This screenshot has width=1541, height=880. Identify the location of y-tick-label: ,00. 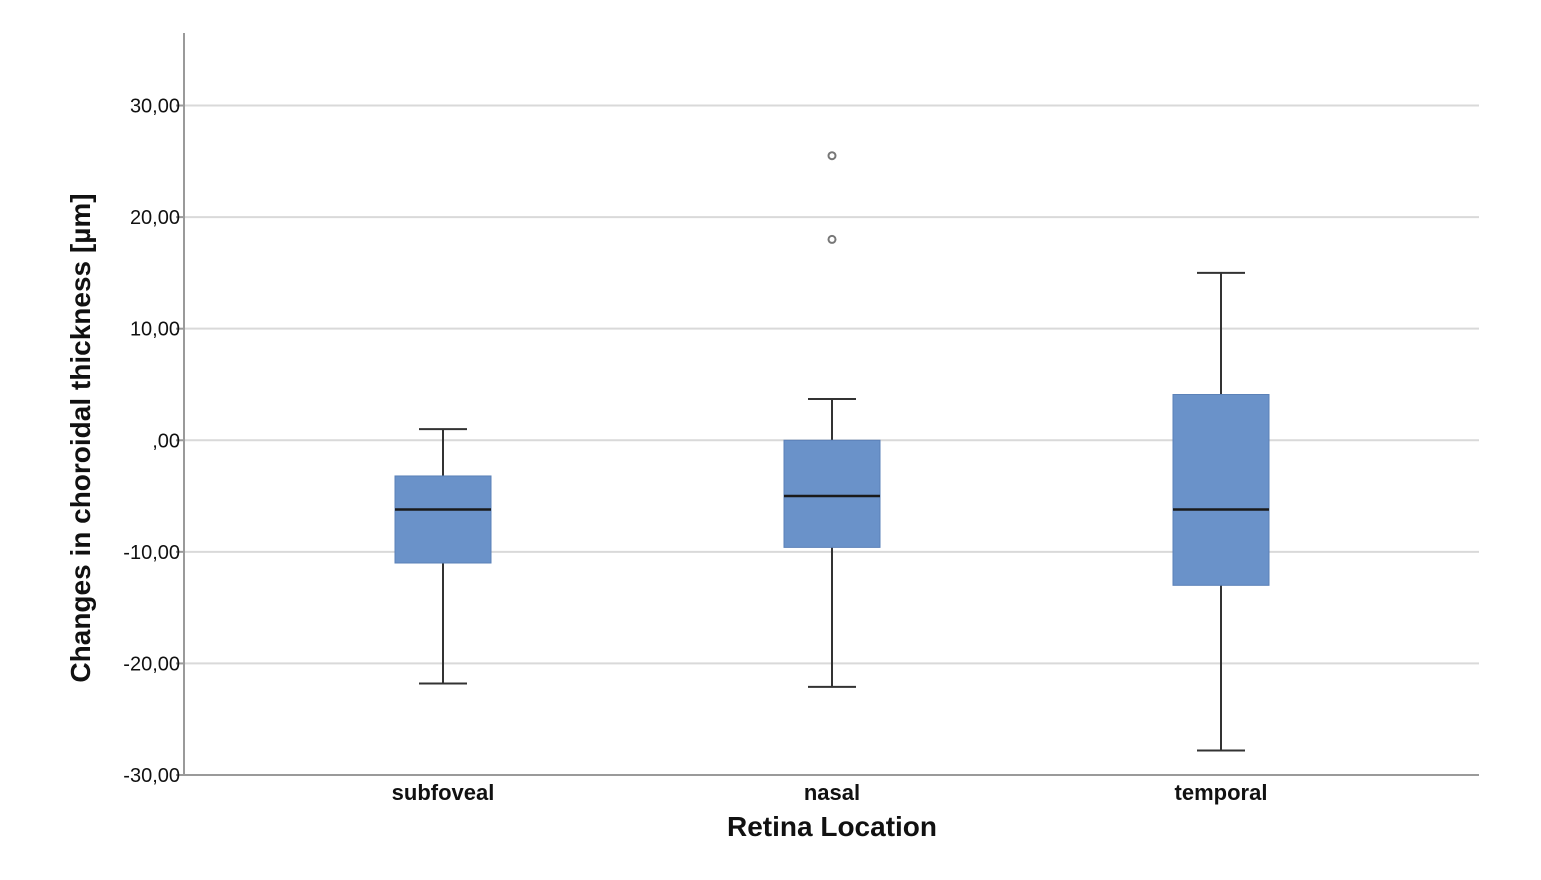
(166, 441).